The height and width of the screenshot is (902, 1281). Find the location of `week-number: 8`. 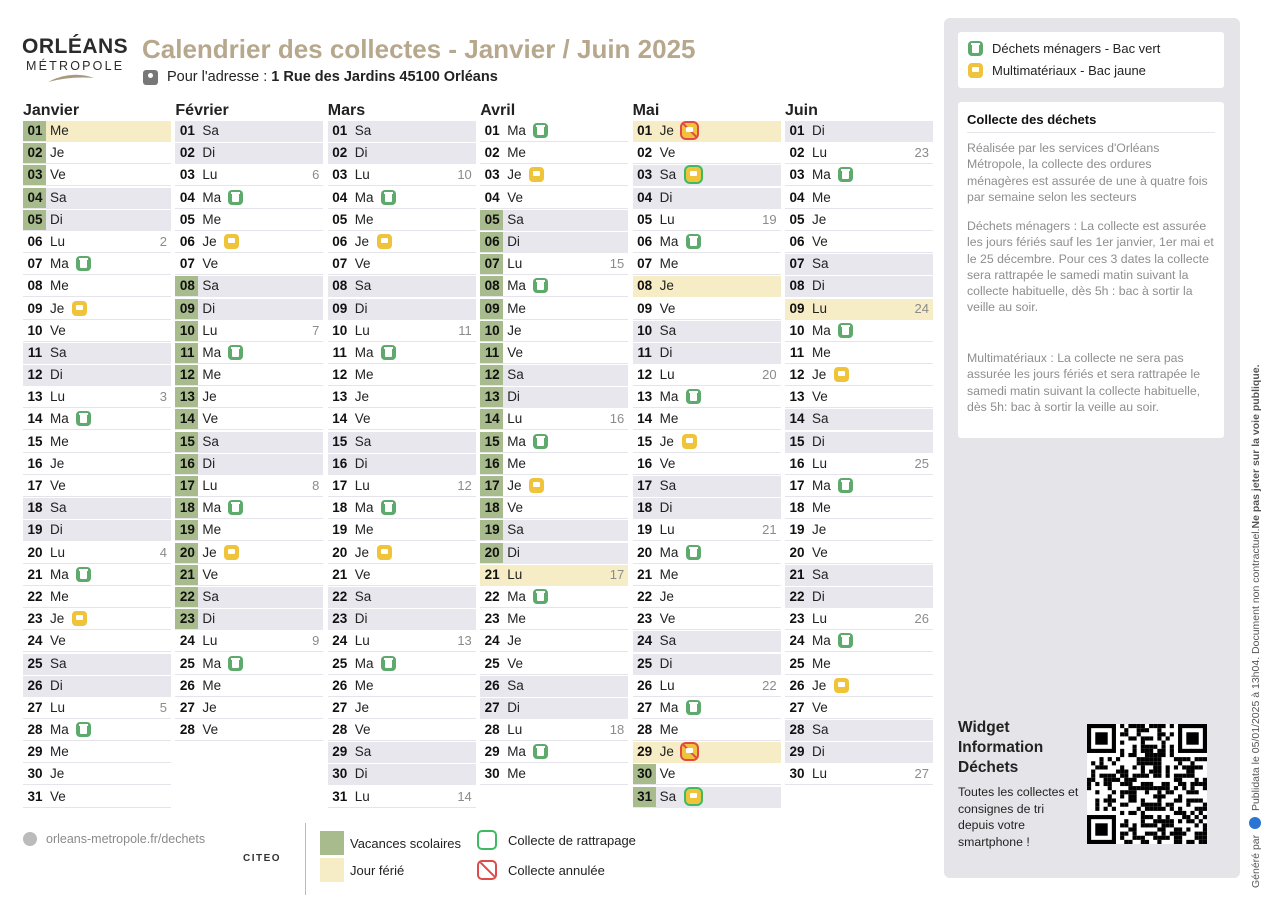

week-number: 8 is located at coordinates (316, 485).